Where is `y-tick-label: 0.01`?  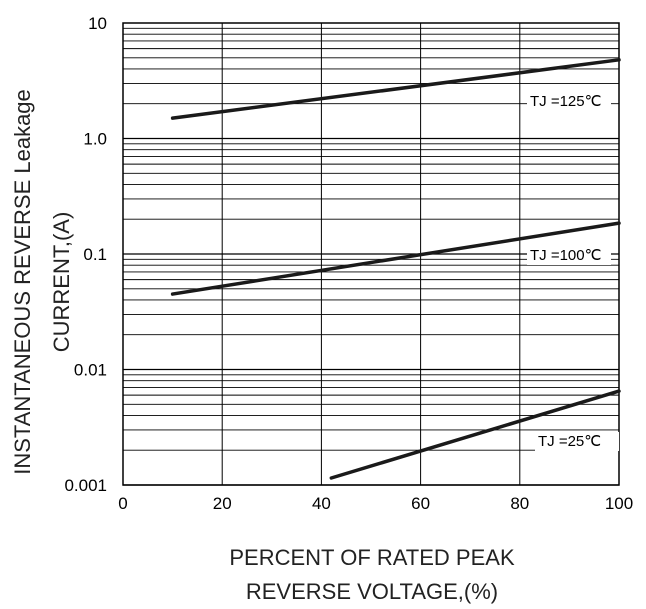 y-tick-label: 0.01 is located at coordinates (90, 370).